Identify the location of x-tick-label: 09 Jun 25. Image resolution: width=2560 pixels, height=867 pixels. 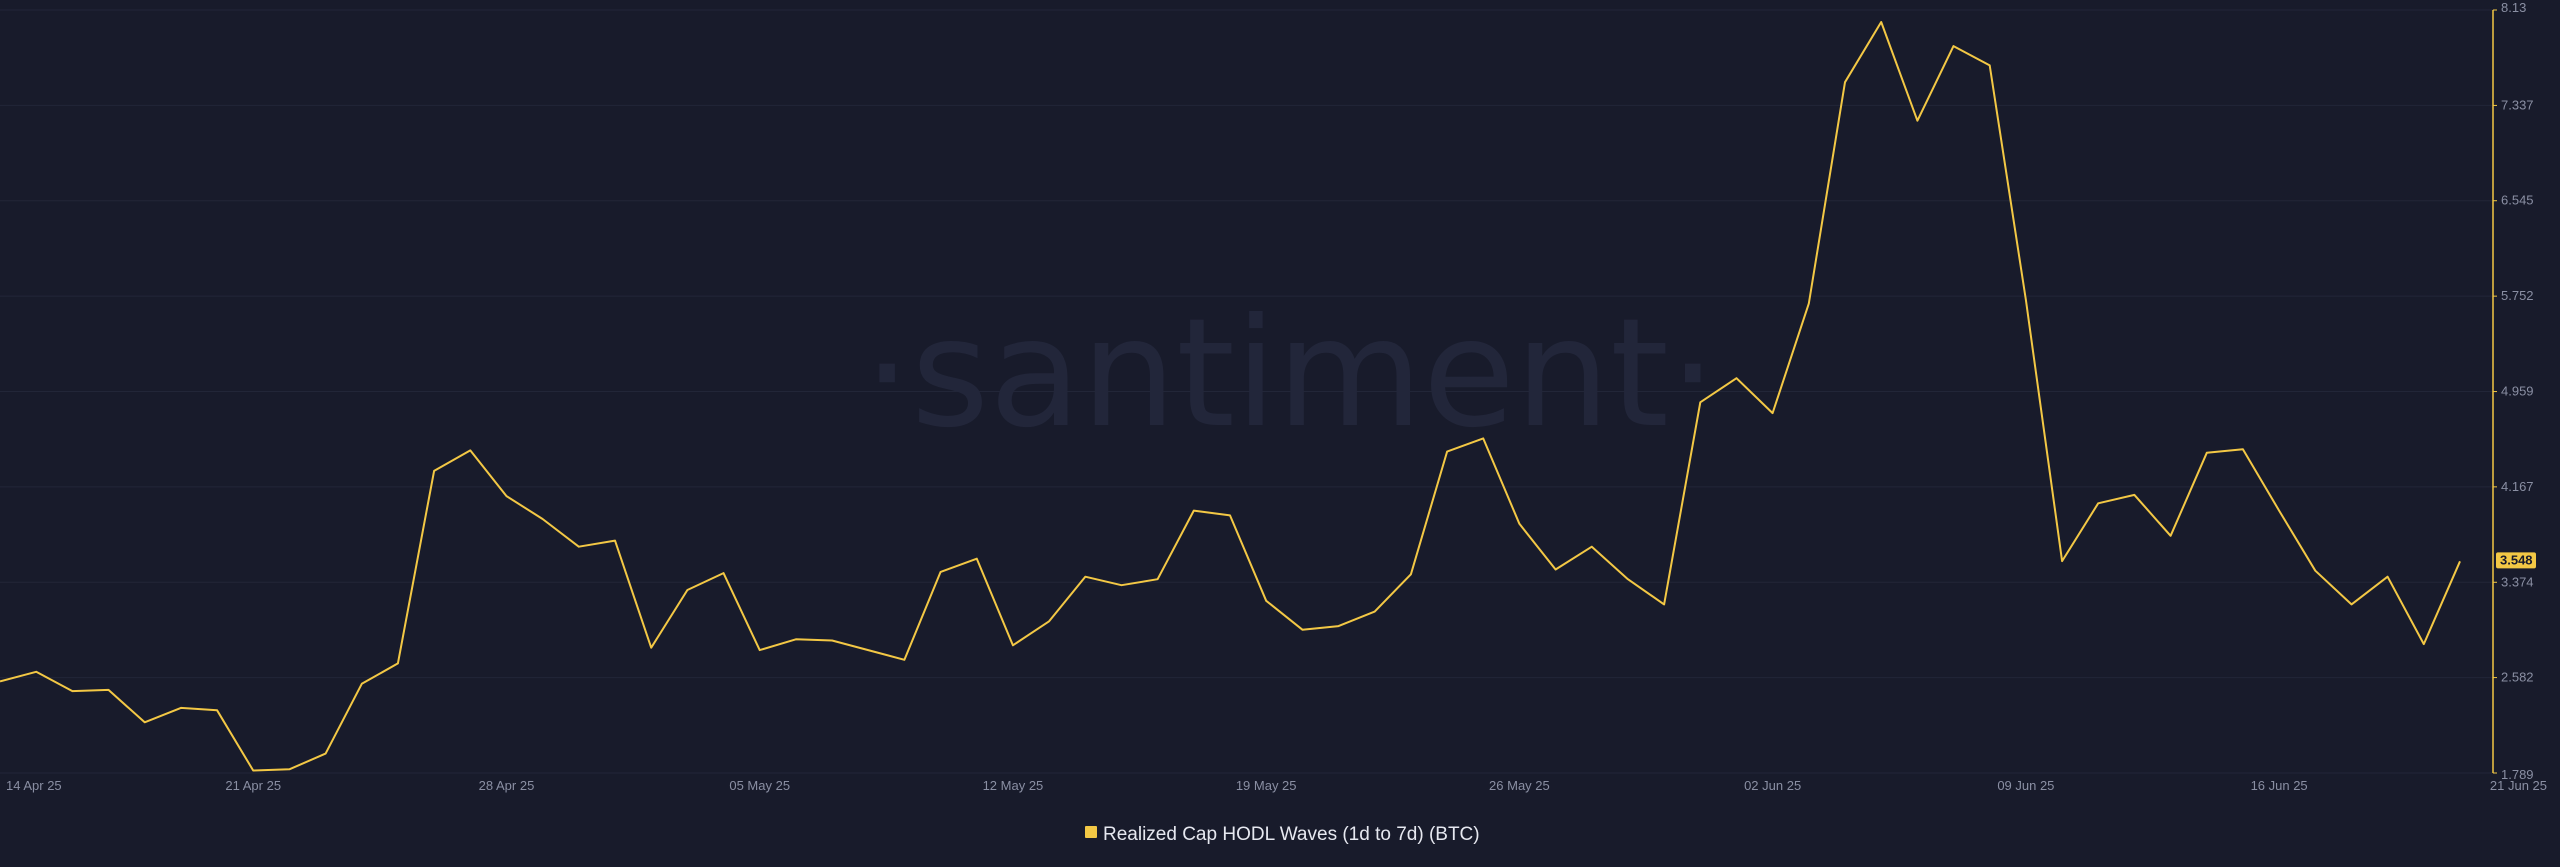
(2025, 785).